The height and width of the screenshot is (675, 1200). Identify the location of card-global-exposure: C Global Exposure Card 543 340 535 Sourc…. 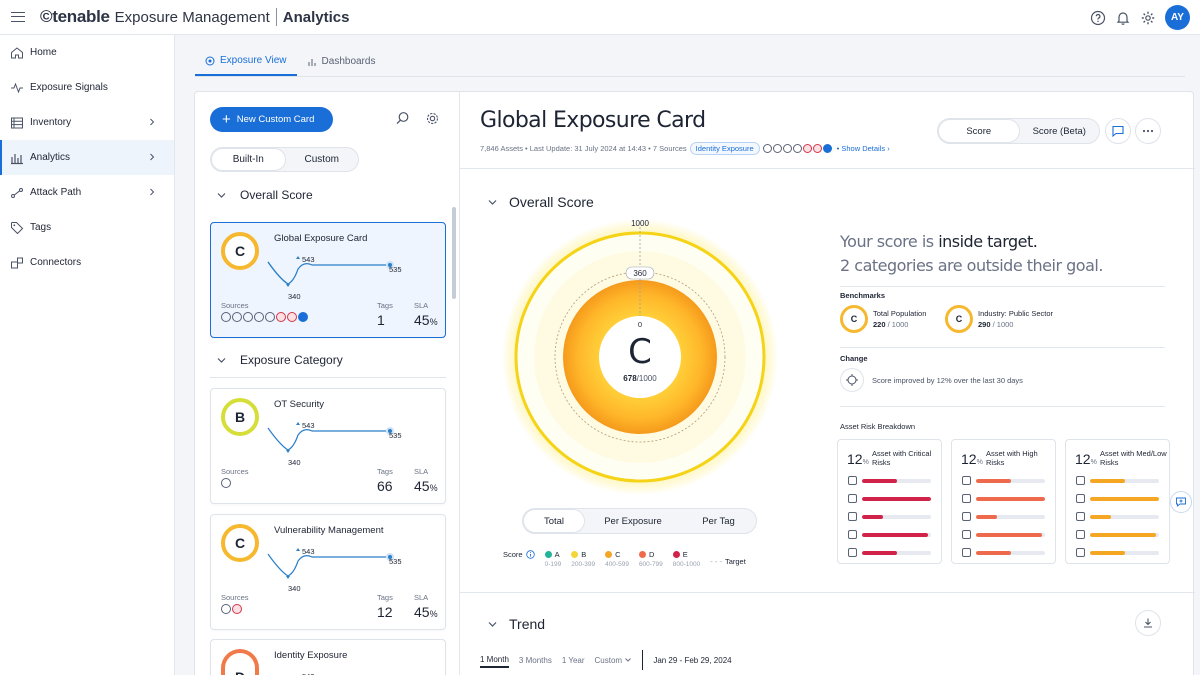
(328, 280).